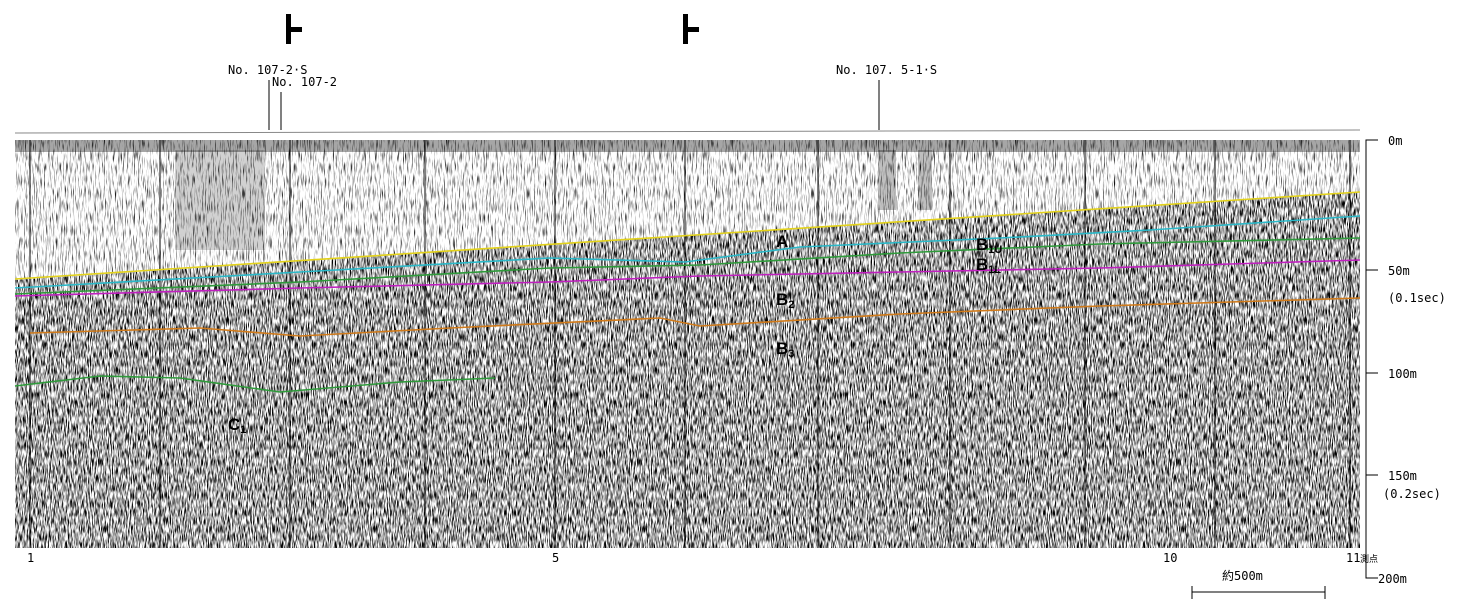 Image resolution: width=1463 pixels, height=599 pixels. What do you see at coordinates (1417, 298) in the screenshot?
I see `depth-label: (0.1sec)` at bounding box center [1417, 298].